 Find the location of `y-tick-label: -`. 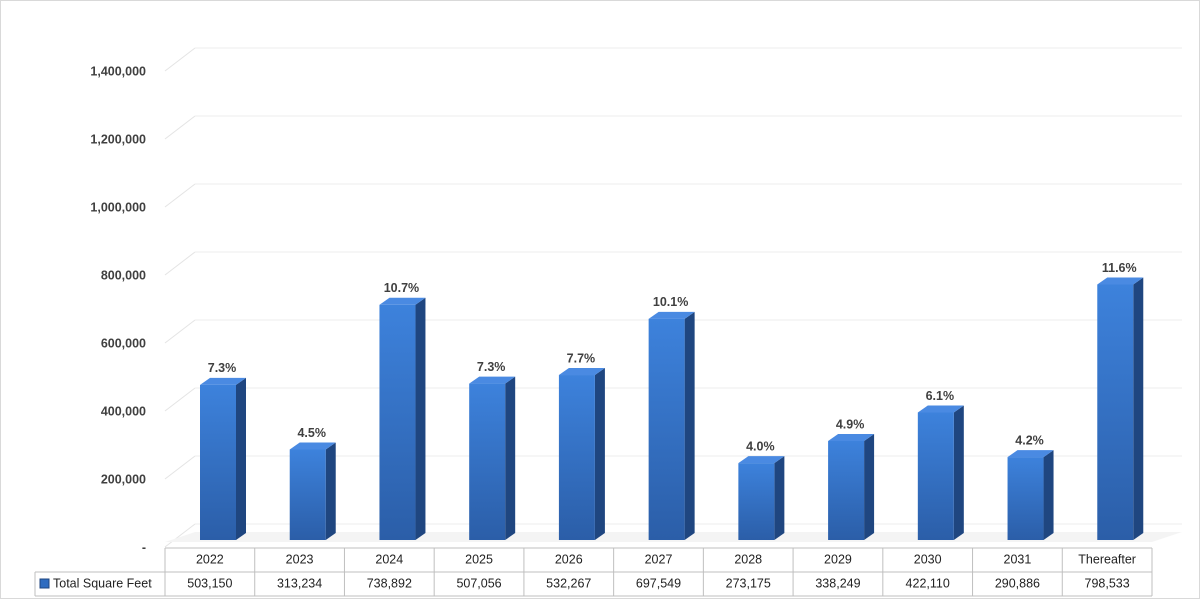

y-tick-label: - is located at coordinates (144, 547).